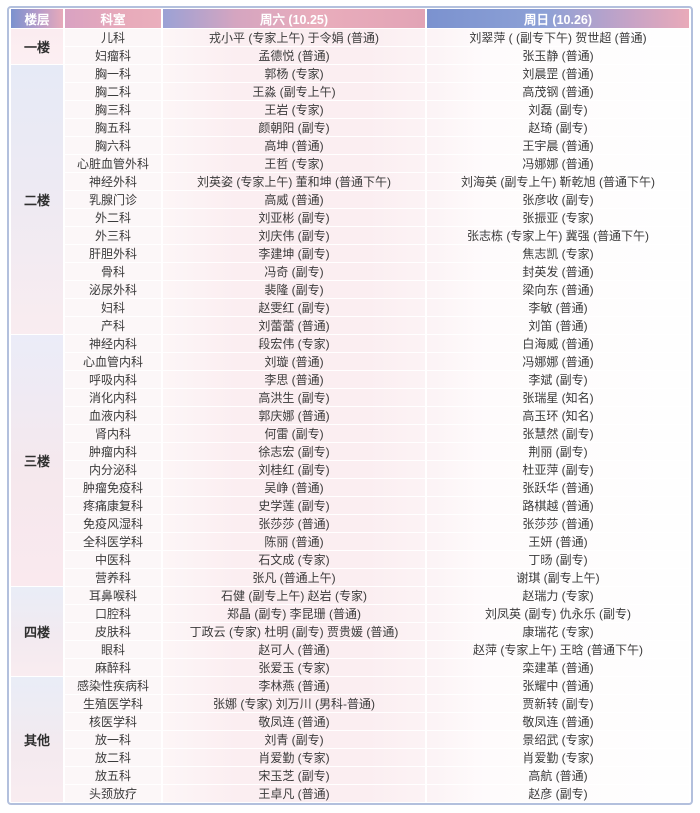 Image resolution: width=700 pixels, height=813 pixels. What do you see at coordinates (558, 127) in the screenshot?
I see `sunday-cell: 赵琦 (副专)` at bounding box center [558, 127].